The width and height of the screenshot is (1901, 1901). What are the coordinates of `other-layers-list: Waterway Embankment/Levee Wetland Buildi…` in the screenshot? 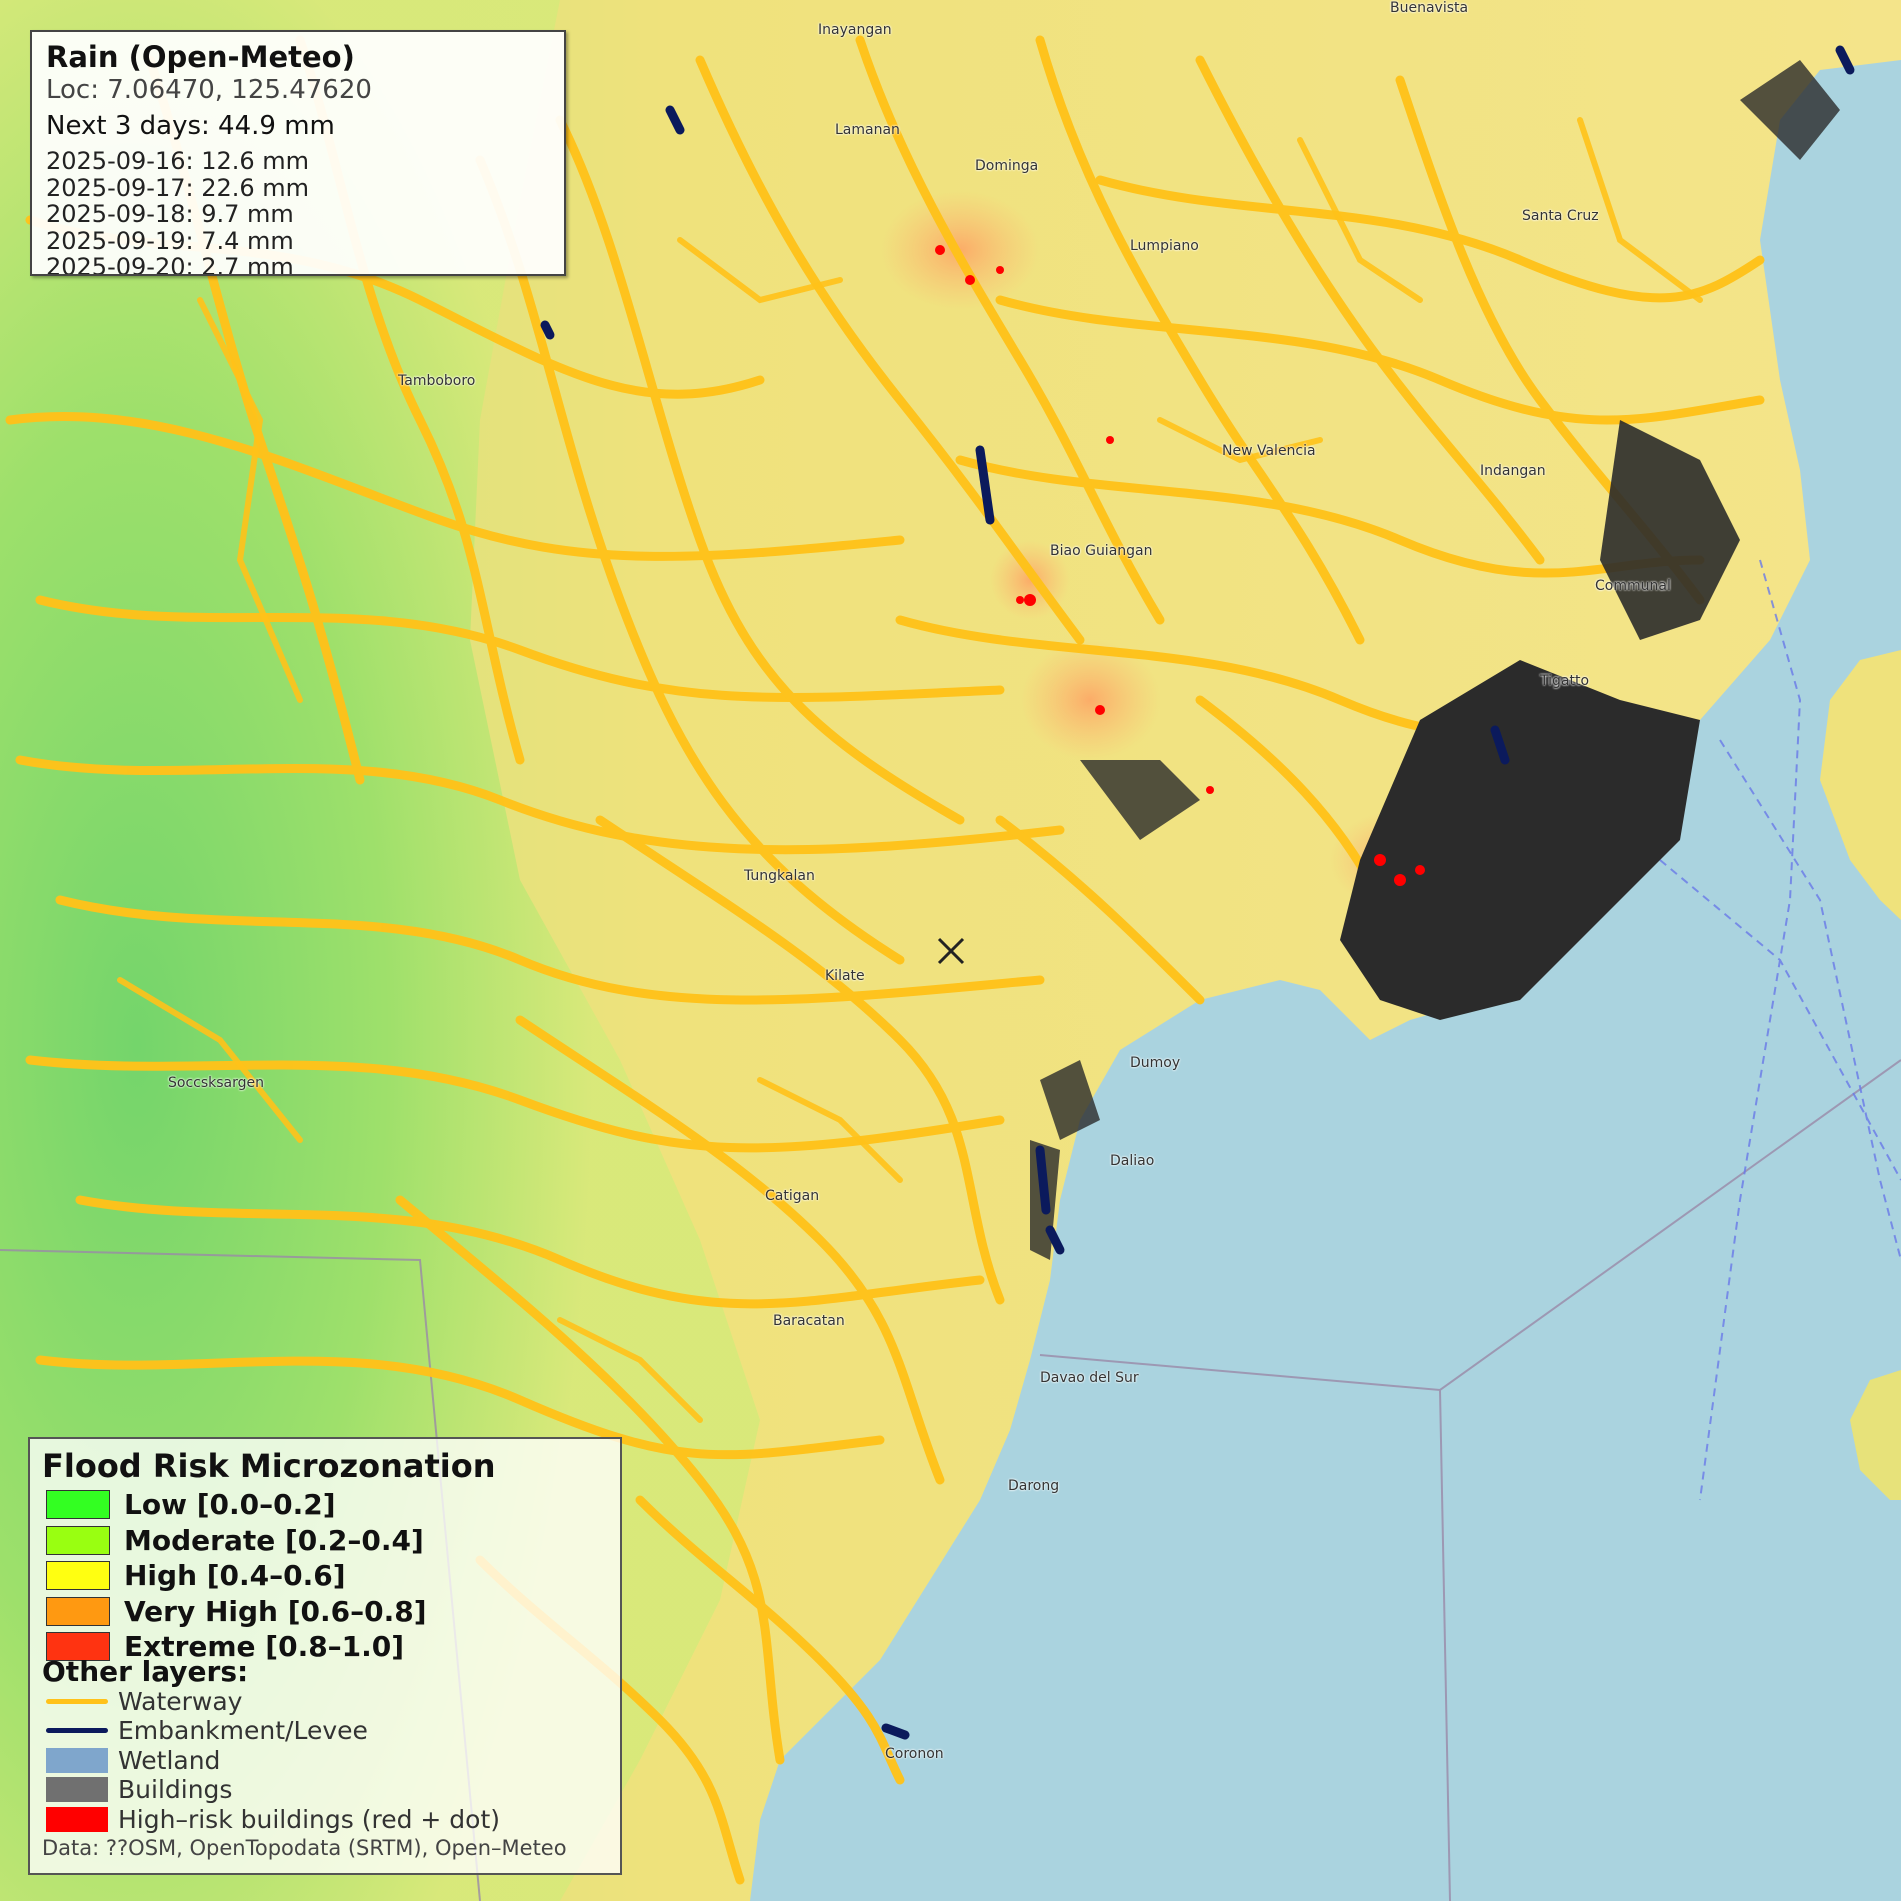 It's located at (325, 1761).